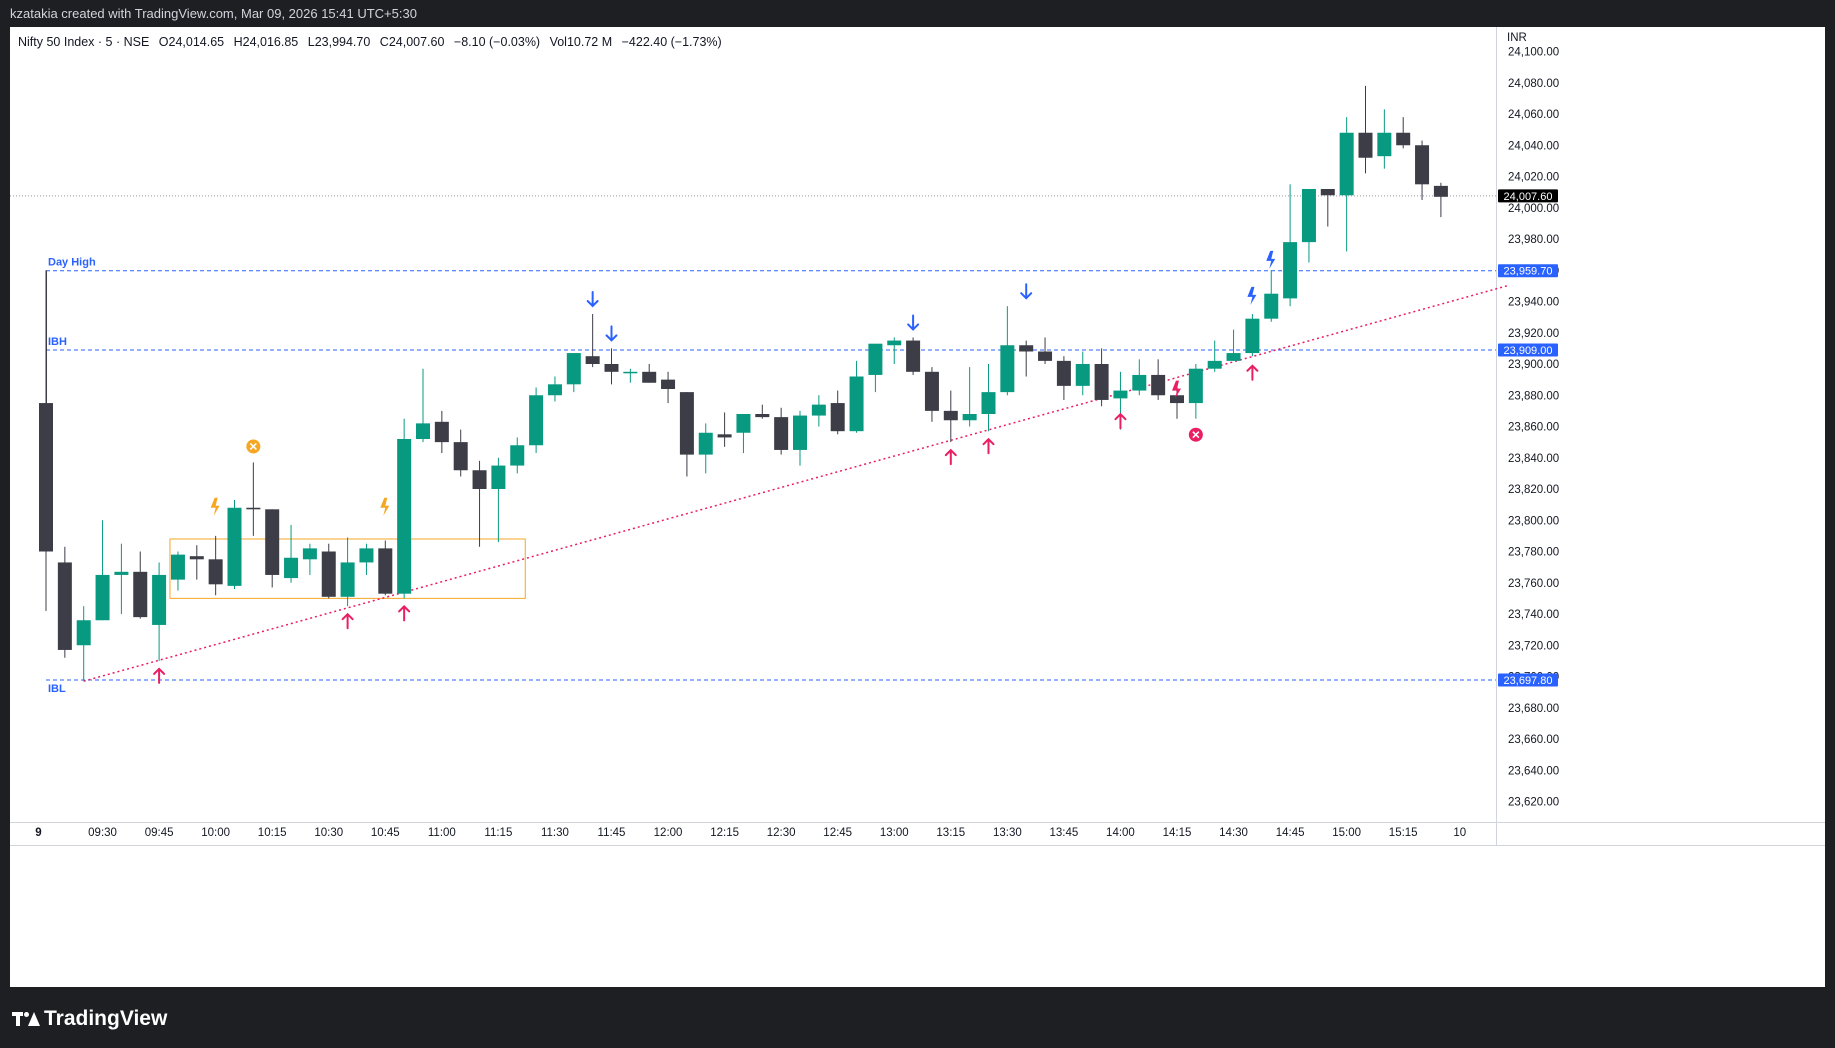 This screenshot has width=1835, height=1048. Describe the element at coordinates (1533, 771) in the screenshot. I see `price-tick-label: 23,640.00` at that location.